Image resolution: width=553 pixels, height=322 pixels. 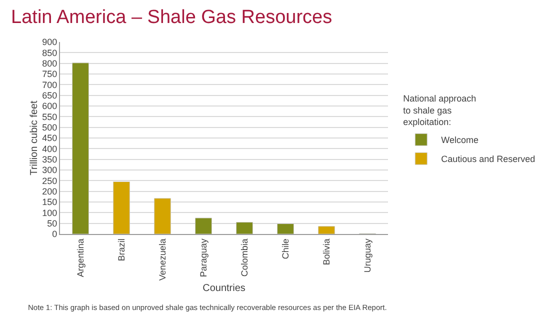 What do you see at coordinates (285, 249) in the screenshot?
I see `x-tick-label: Chile` at bounding box center [285, 249].